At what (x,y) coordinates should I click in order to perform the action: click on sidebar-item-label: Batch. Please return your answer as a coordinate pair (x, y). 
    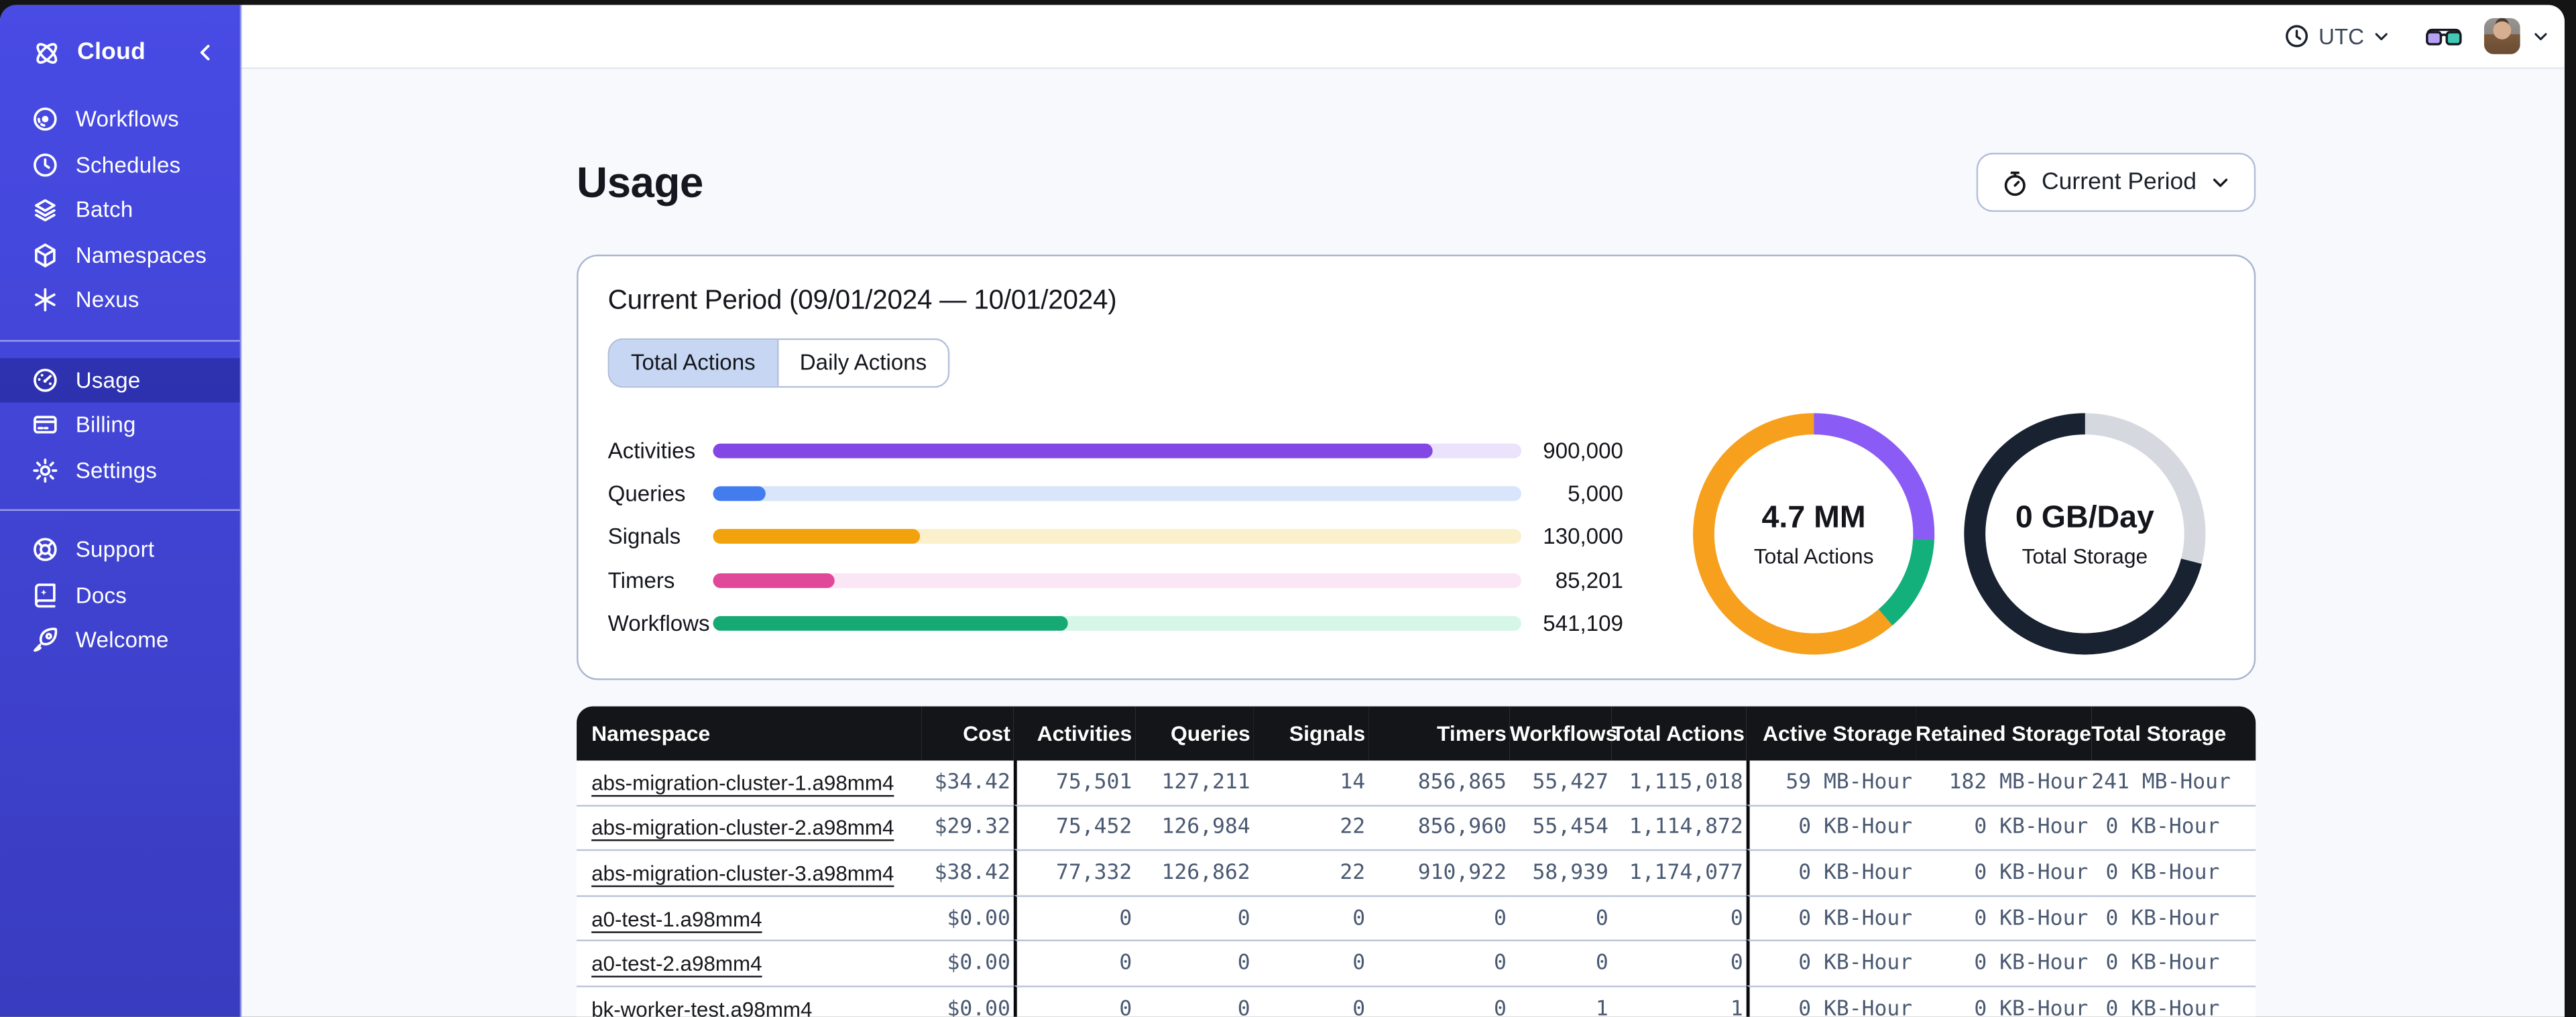
    Looking at the image, I should click on (104, 210).